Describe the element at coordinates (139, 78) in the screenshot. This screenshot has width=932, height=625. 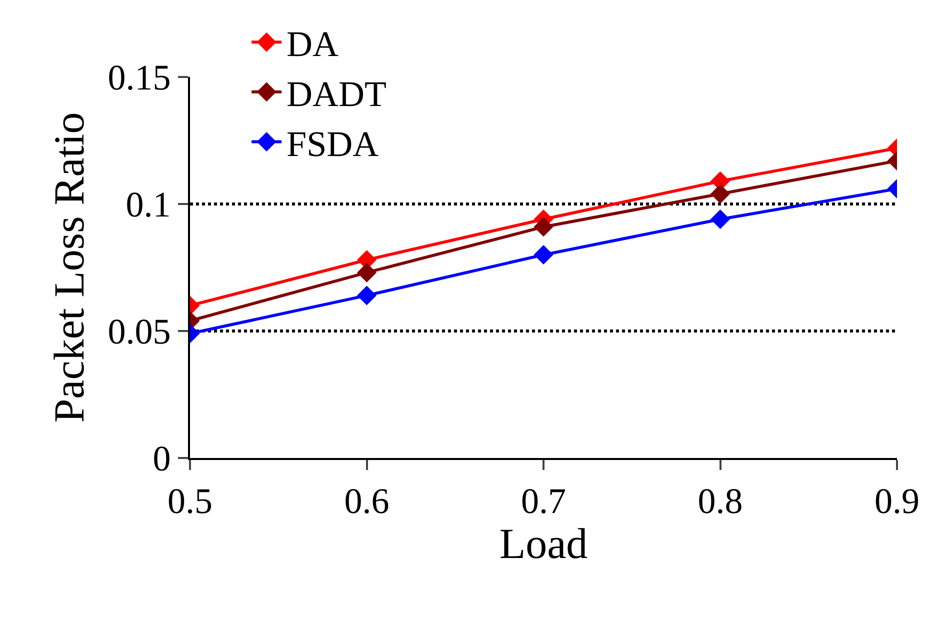
I see `y-tick-label: 0.15` at that location.